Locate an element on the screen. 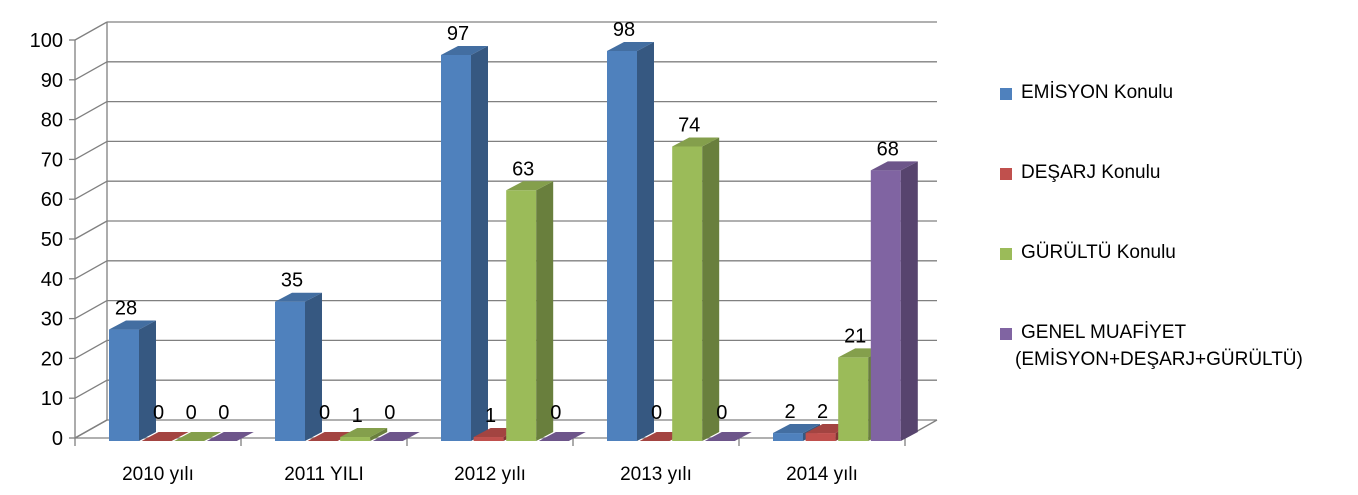  data-label: 28 is located at coordinates (126, 309).